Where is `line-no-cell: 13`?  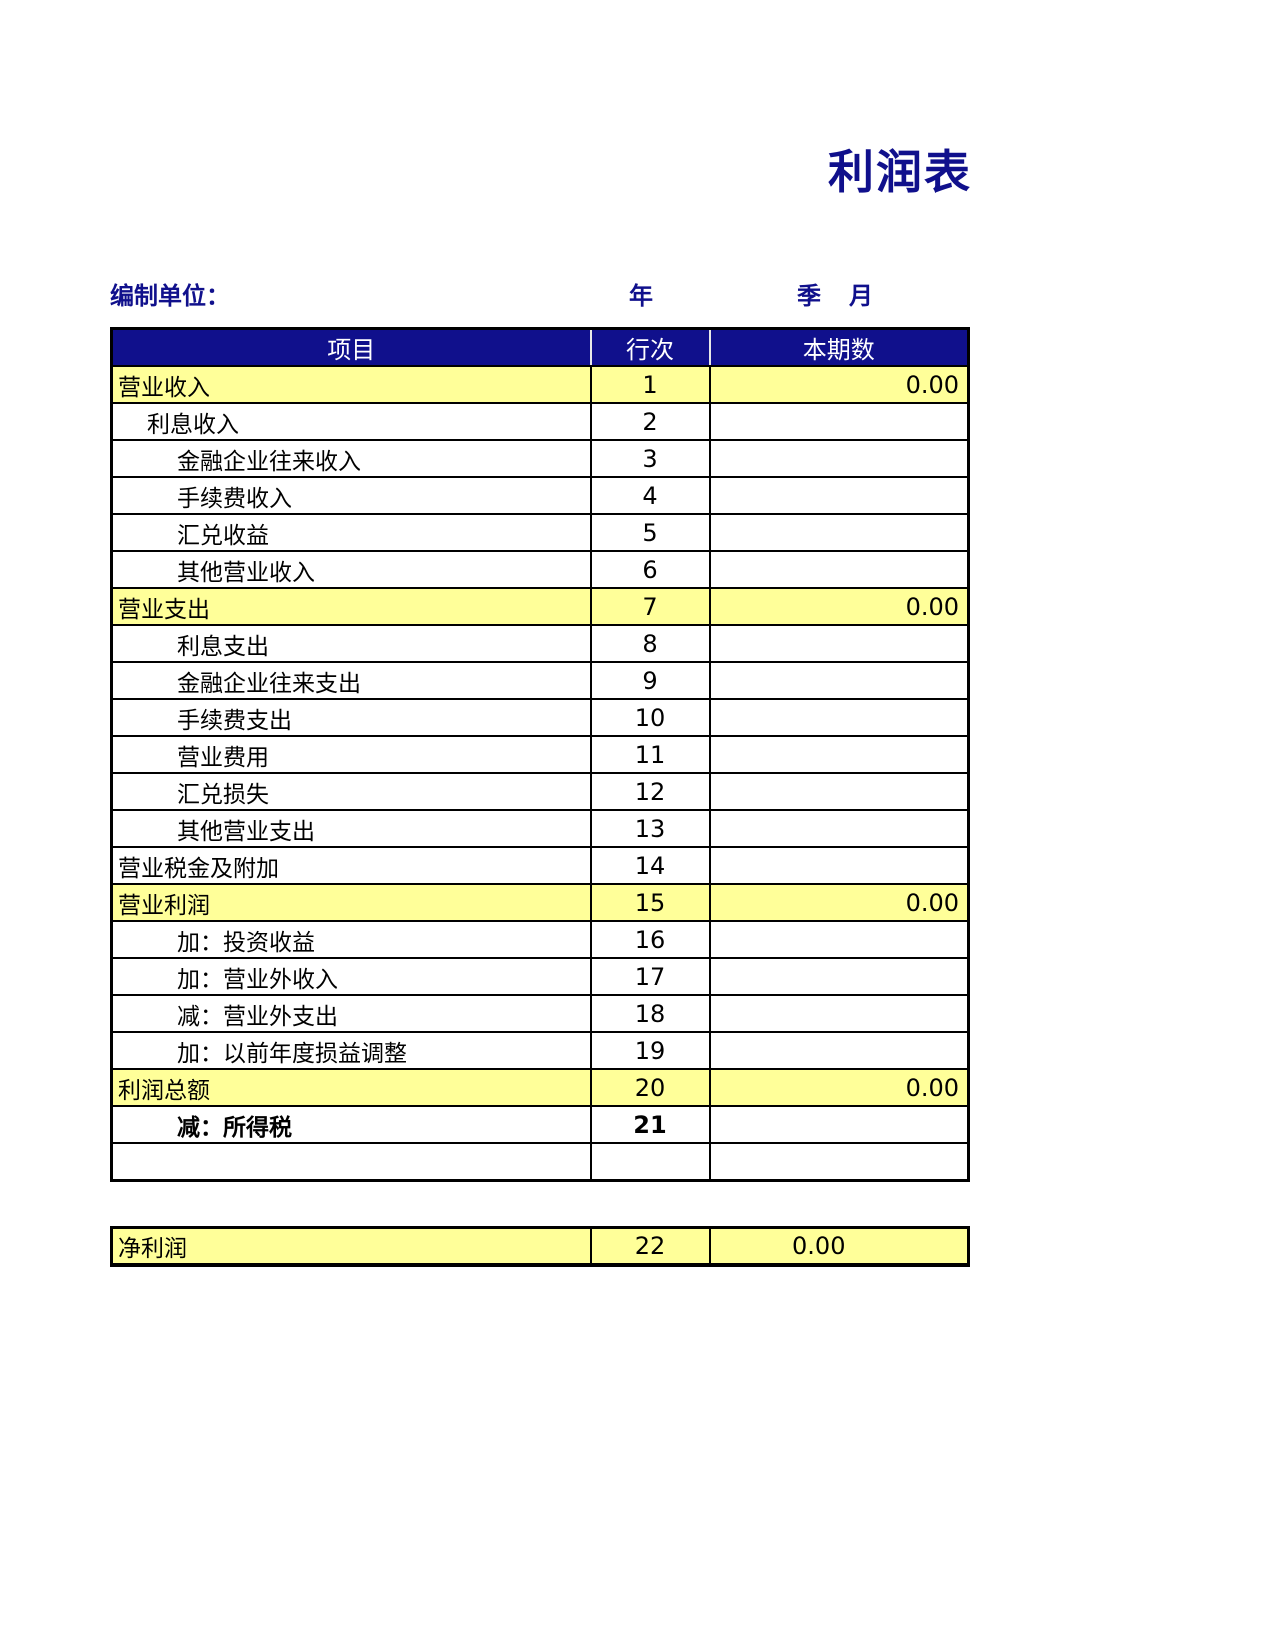
line-no-cell: 13 is located at coordinates (650, 828).